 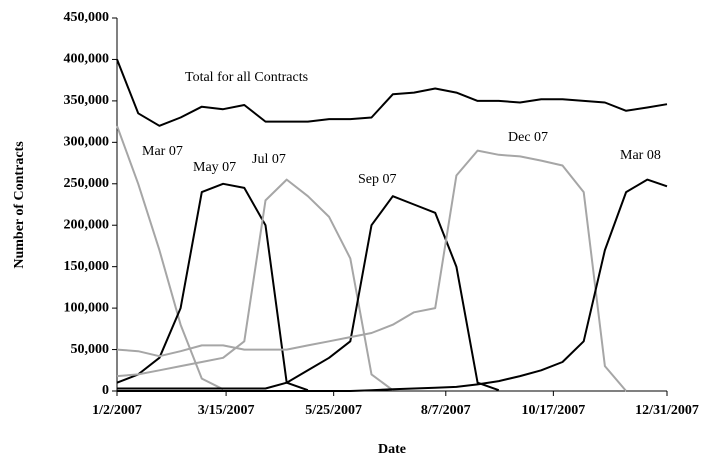 I want to click on y-axis-title: Number of Contracts, so click(x=19, y=205).